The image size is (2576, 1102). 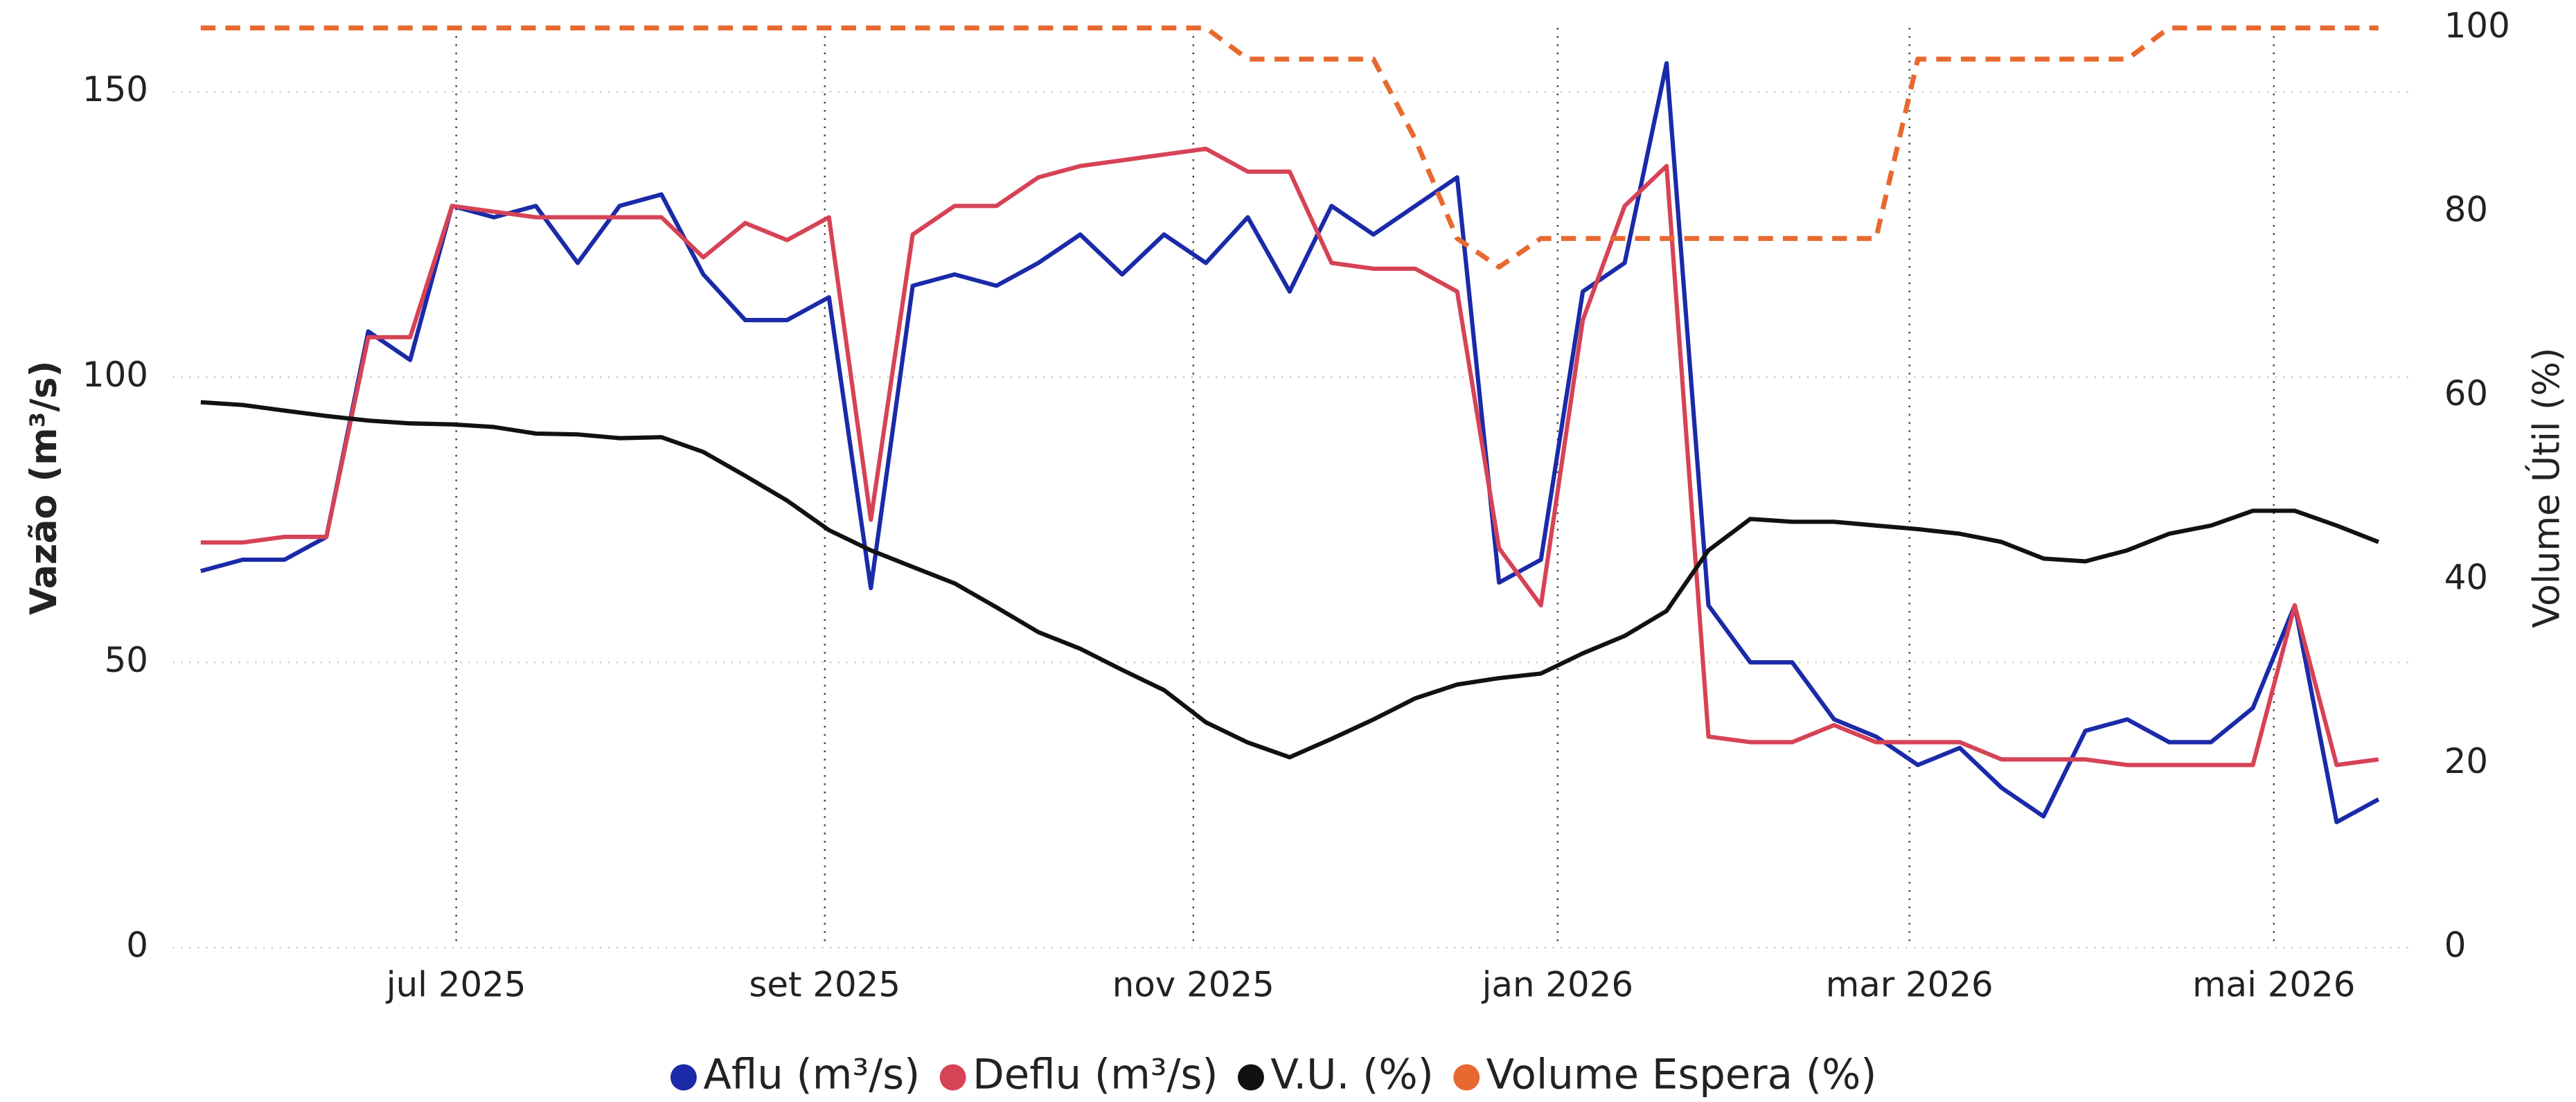 What do you see at coordinates (115, 89) in the screenshot?
I see `y-tick-label: 150` at bounding box center [115, 89].